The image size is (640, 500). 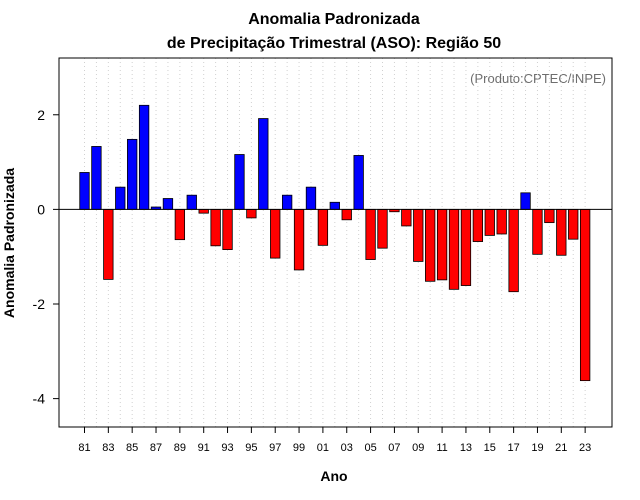 What do you see at coordinates (466, 448) in the screenshot?
I see `x-tick-label: 13` at bounding box center [466, 448].